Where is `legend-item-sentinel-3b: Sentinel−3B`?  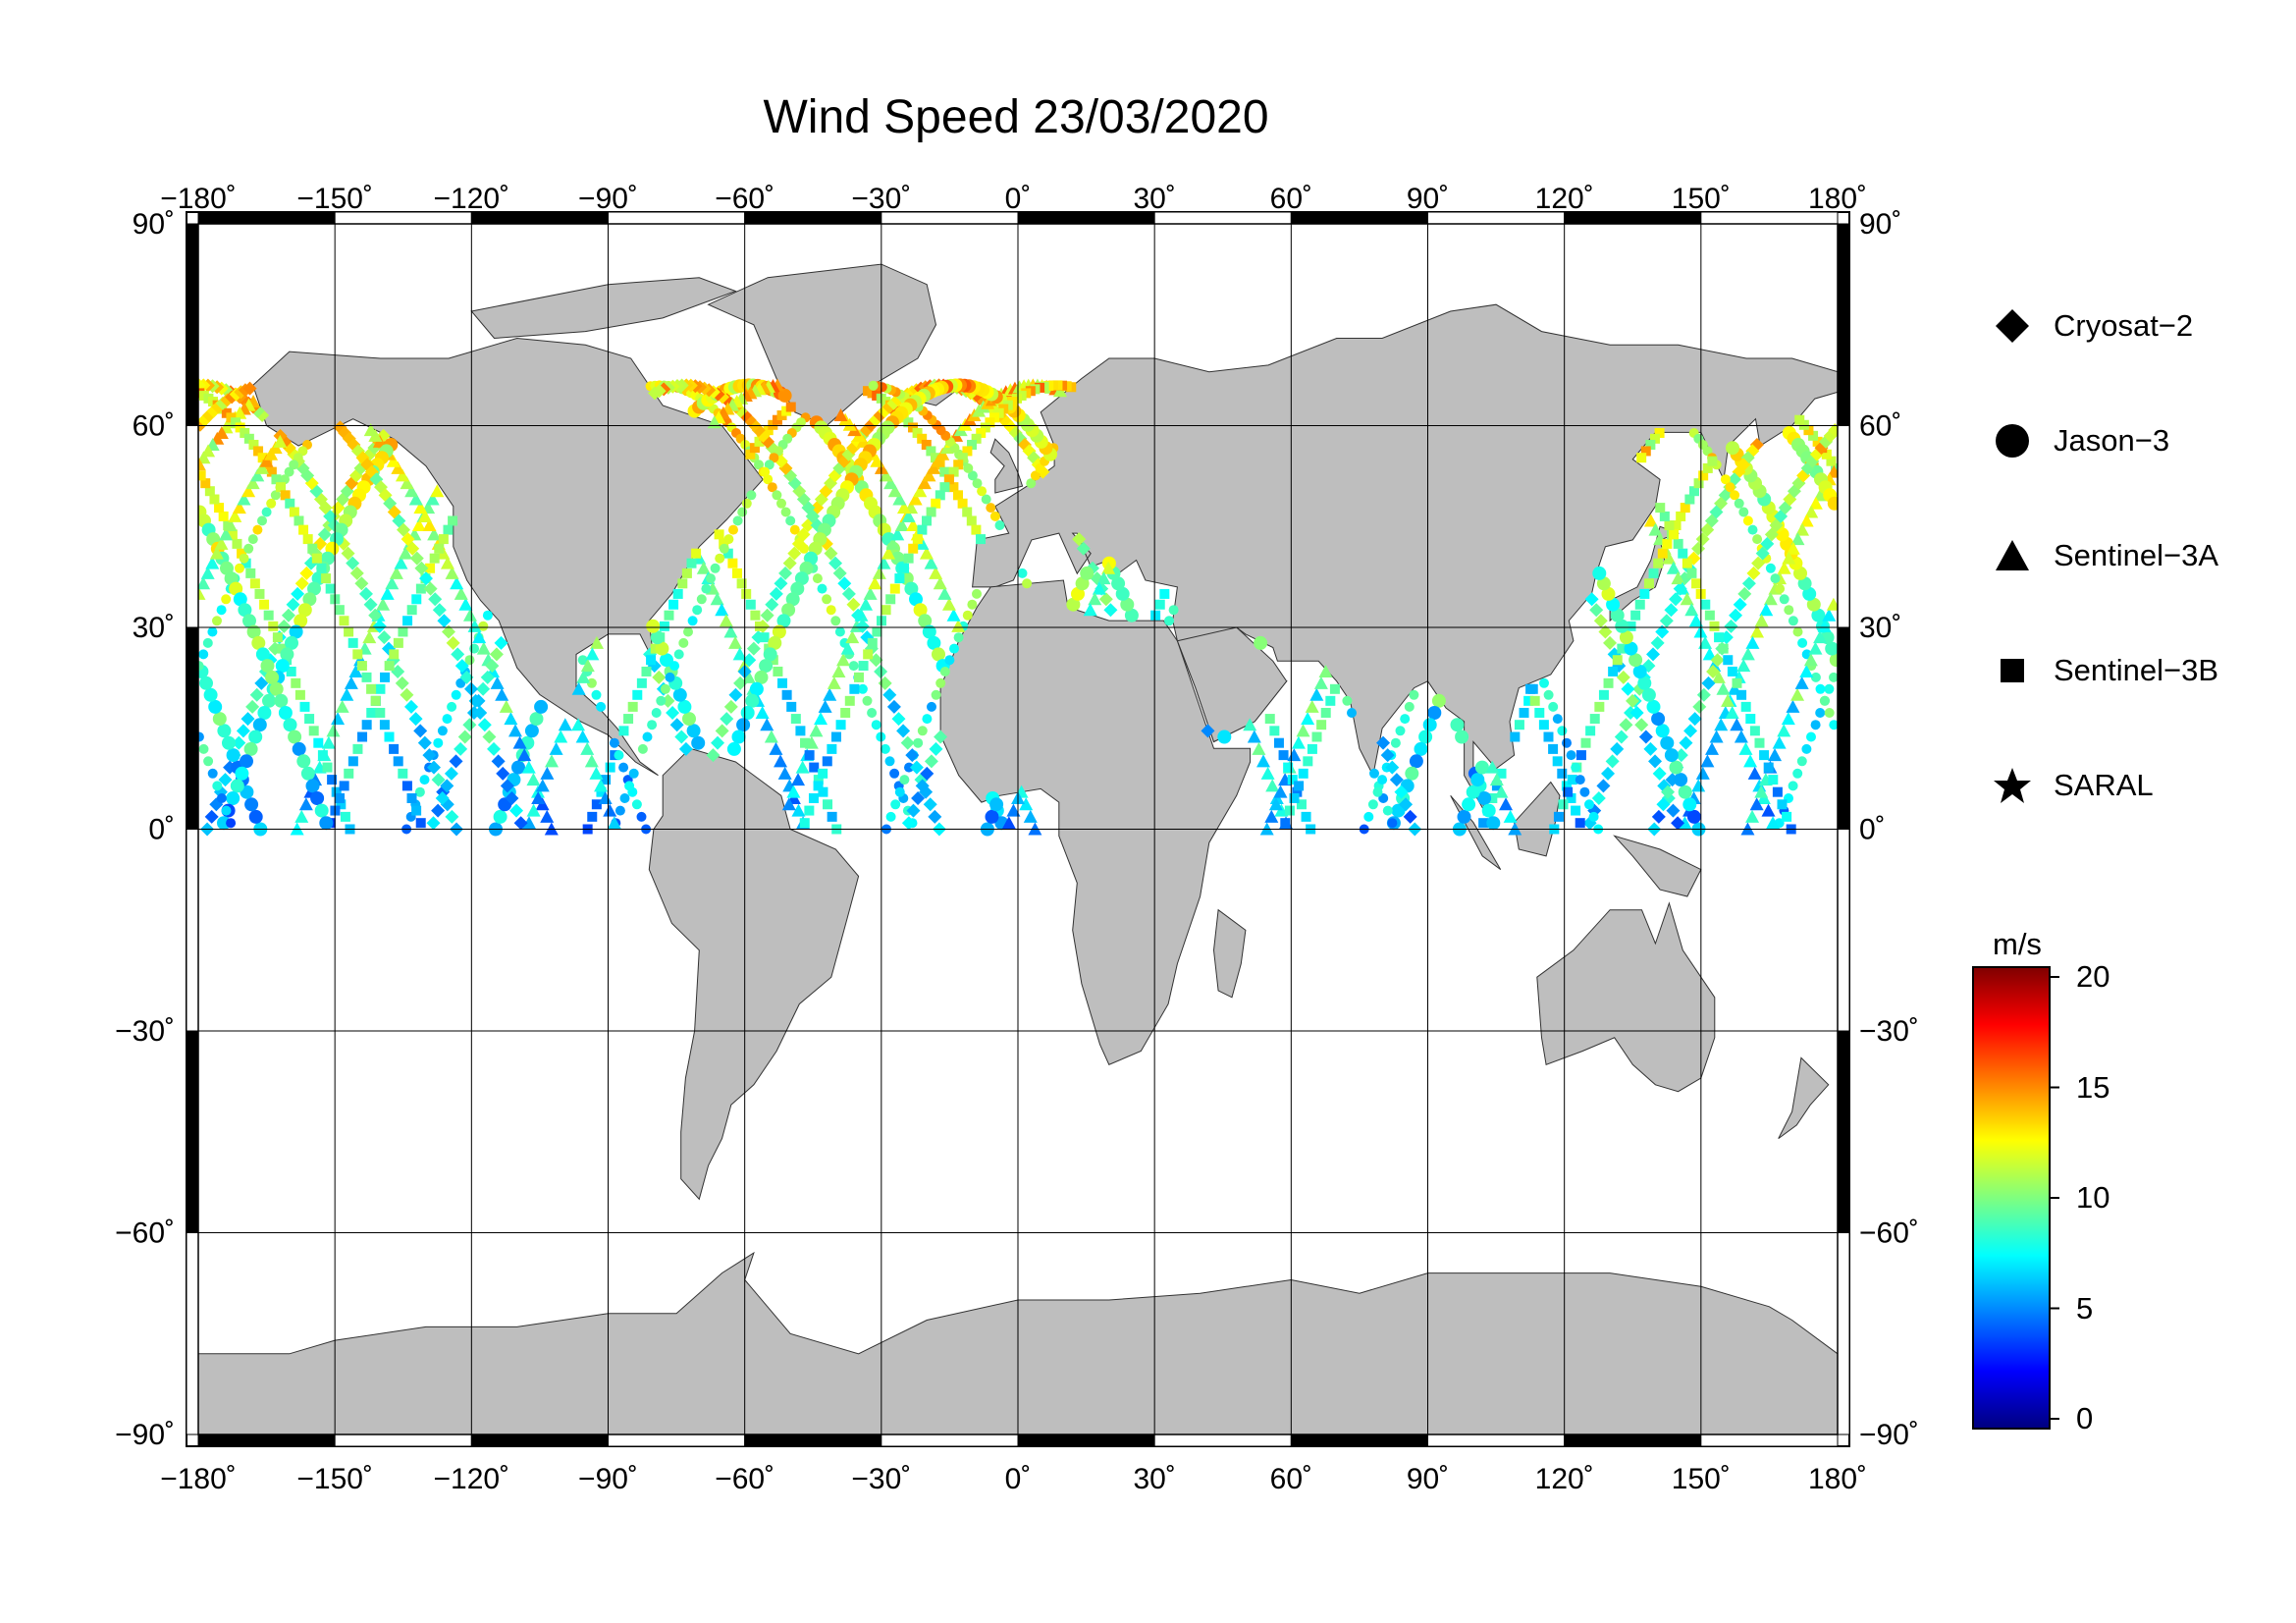 legend-item-sentinel-3b: Sentinel−3B is located at coordinates (2105, 670).